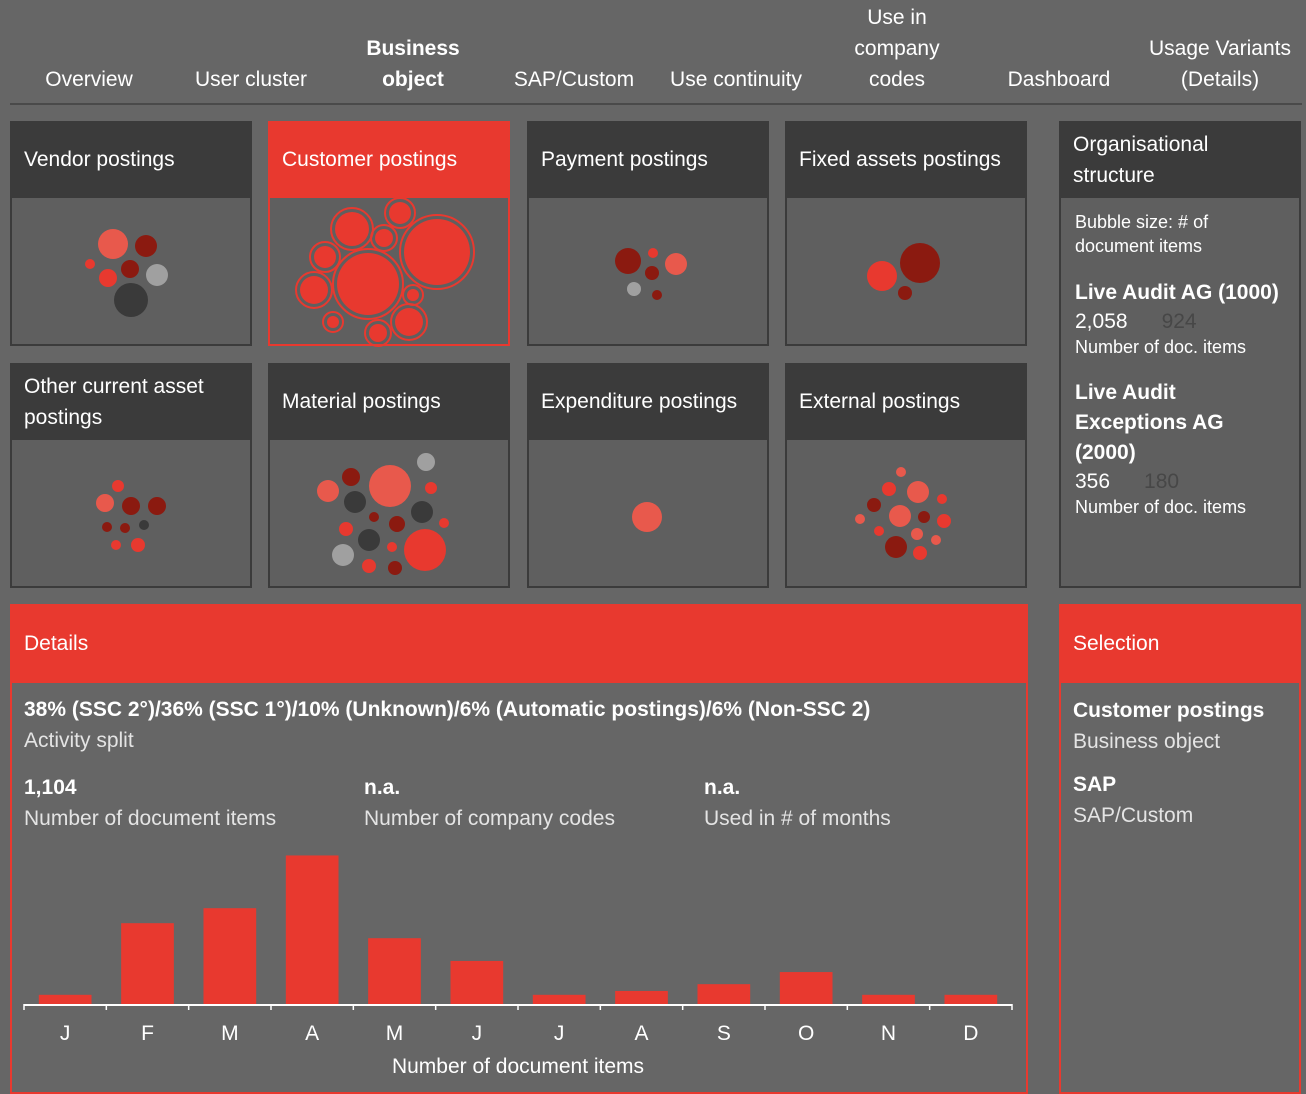  What do you see at coordinates (1180, 800) in the screenshot?
I see `selection-item: SAP SAP/Custom` at bounding box center [1180, 800].